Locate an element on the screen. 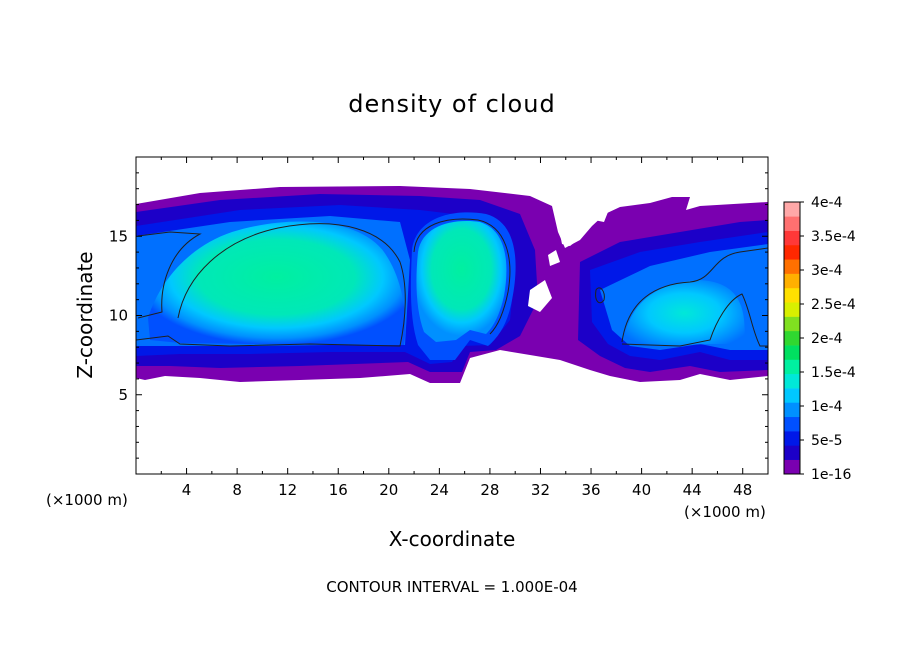  x-tick-label: 12 is located at coordinates (287, 490).